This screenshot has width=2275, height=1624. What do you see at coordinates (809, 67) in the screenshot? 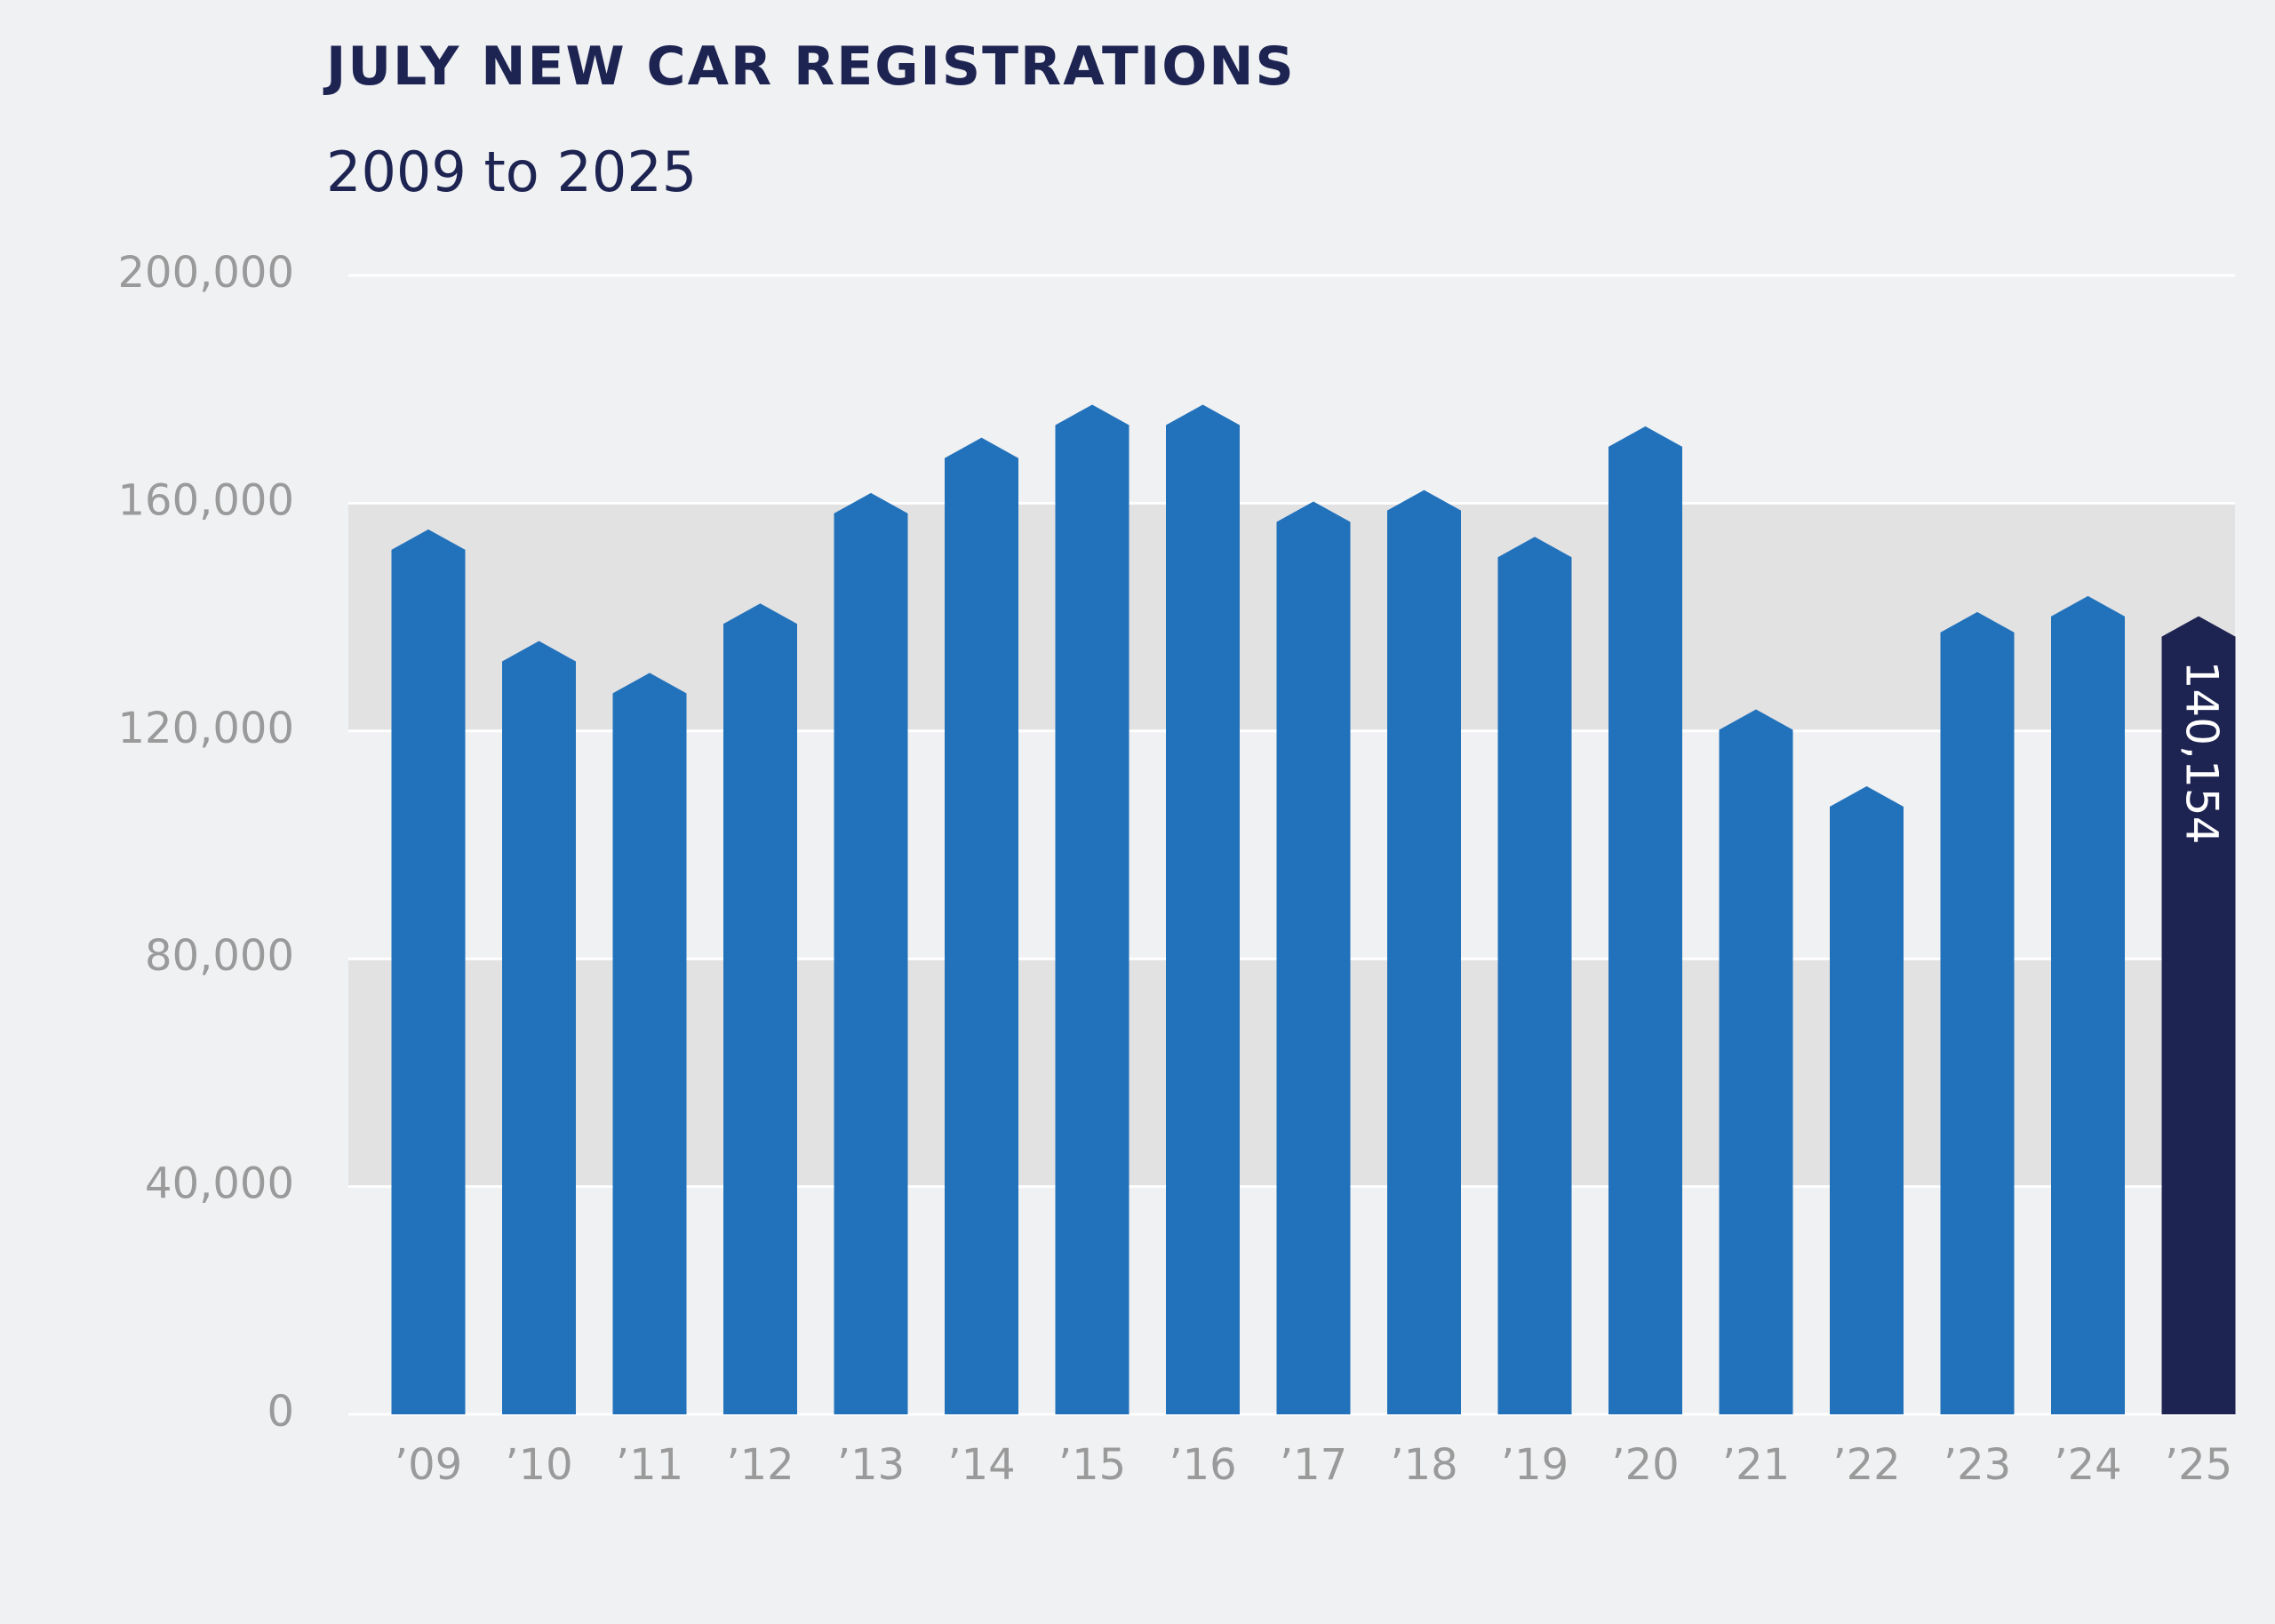
I see `chart-title: JULY NEW CAR REGISTRATIONS` at bounding box center [809, 67].